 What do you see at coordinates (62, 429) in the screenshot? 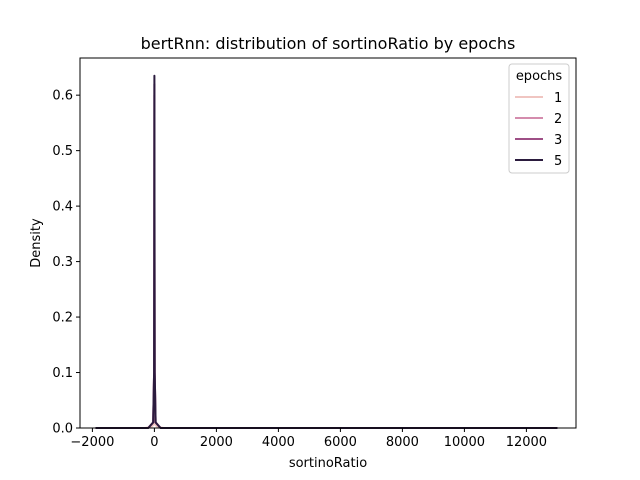
I see `y-tick-label: 0.0` at bounding box center [62, 429].